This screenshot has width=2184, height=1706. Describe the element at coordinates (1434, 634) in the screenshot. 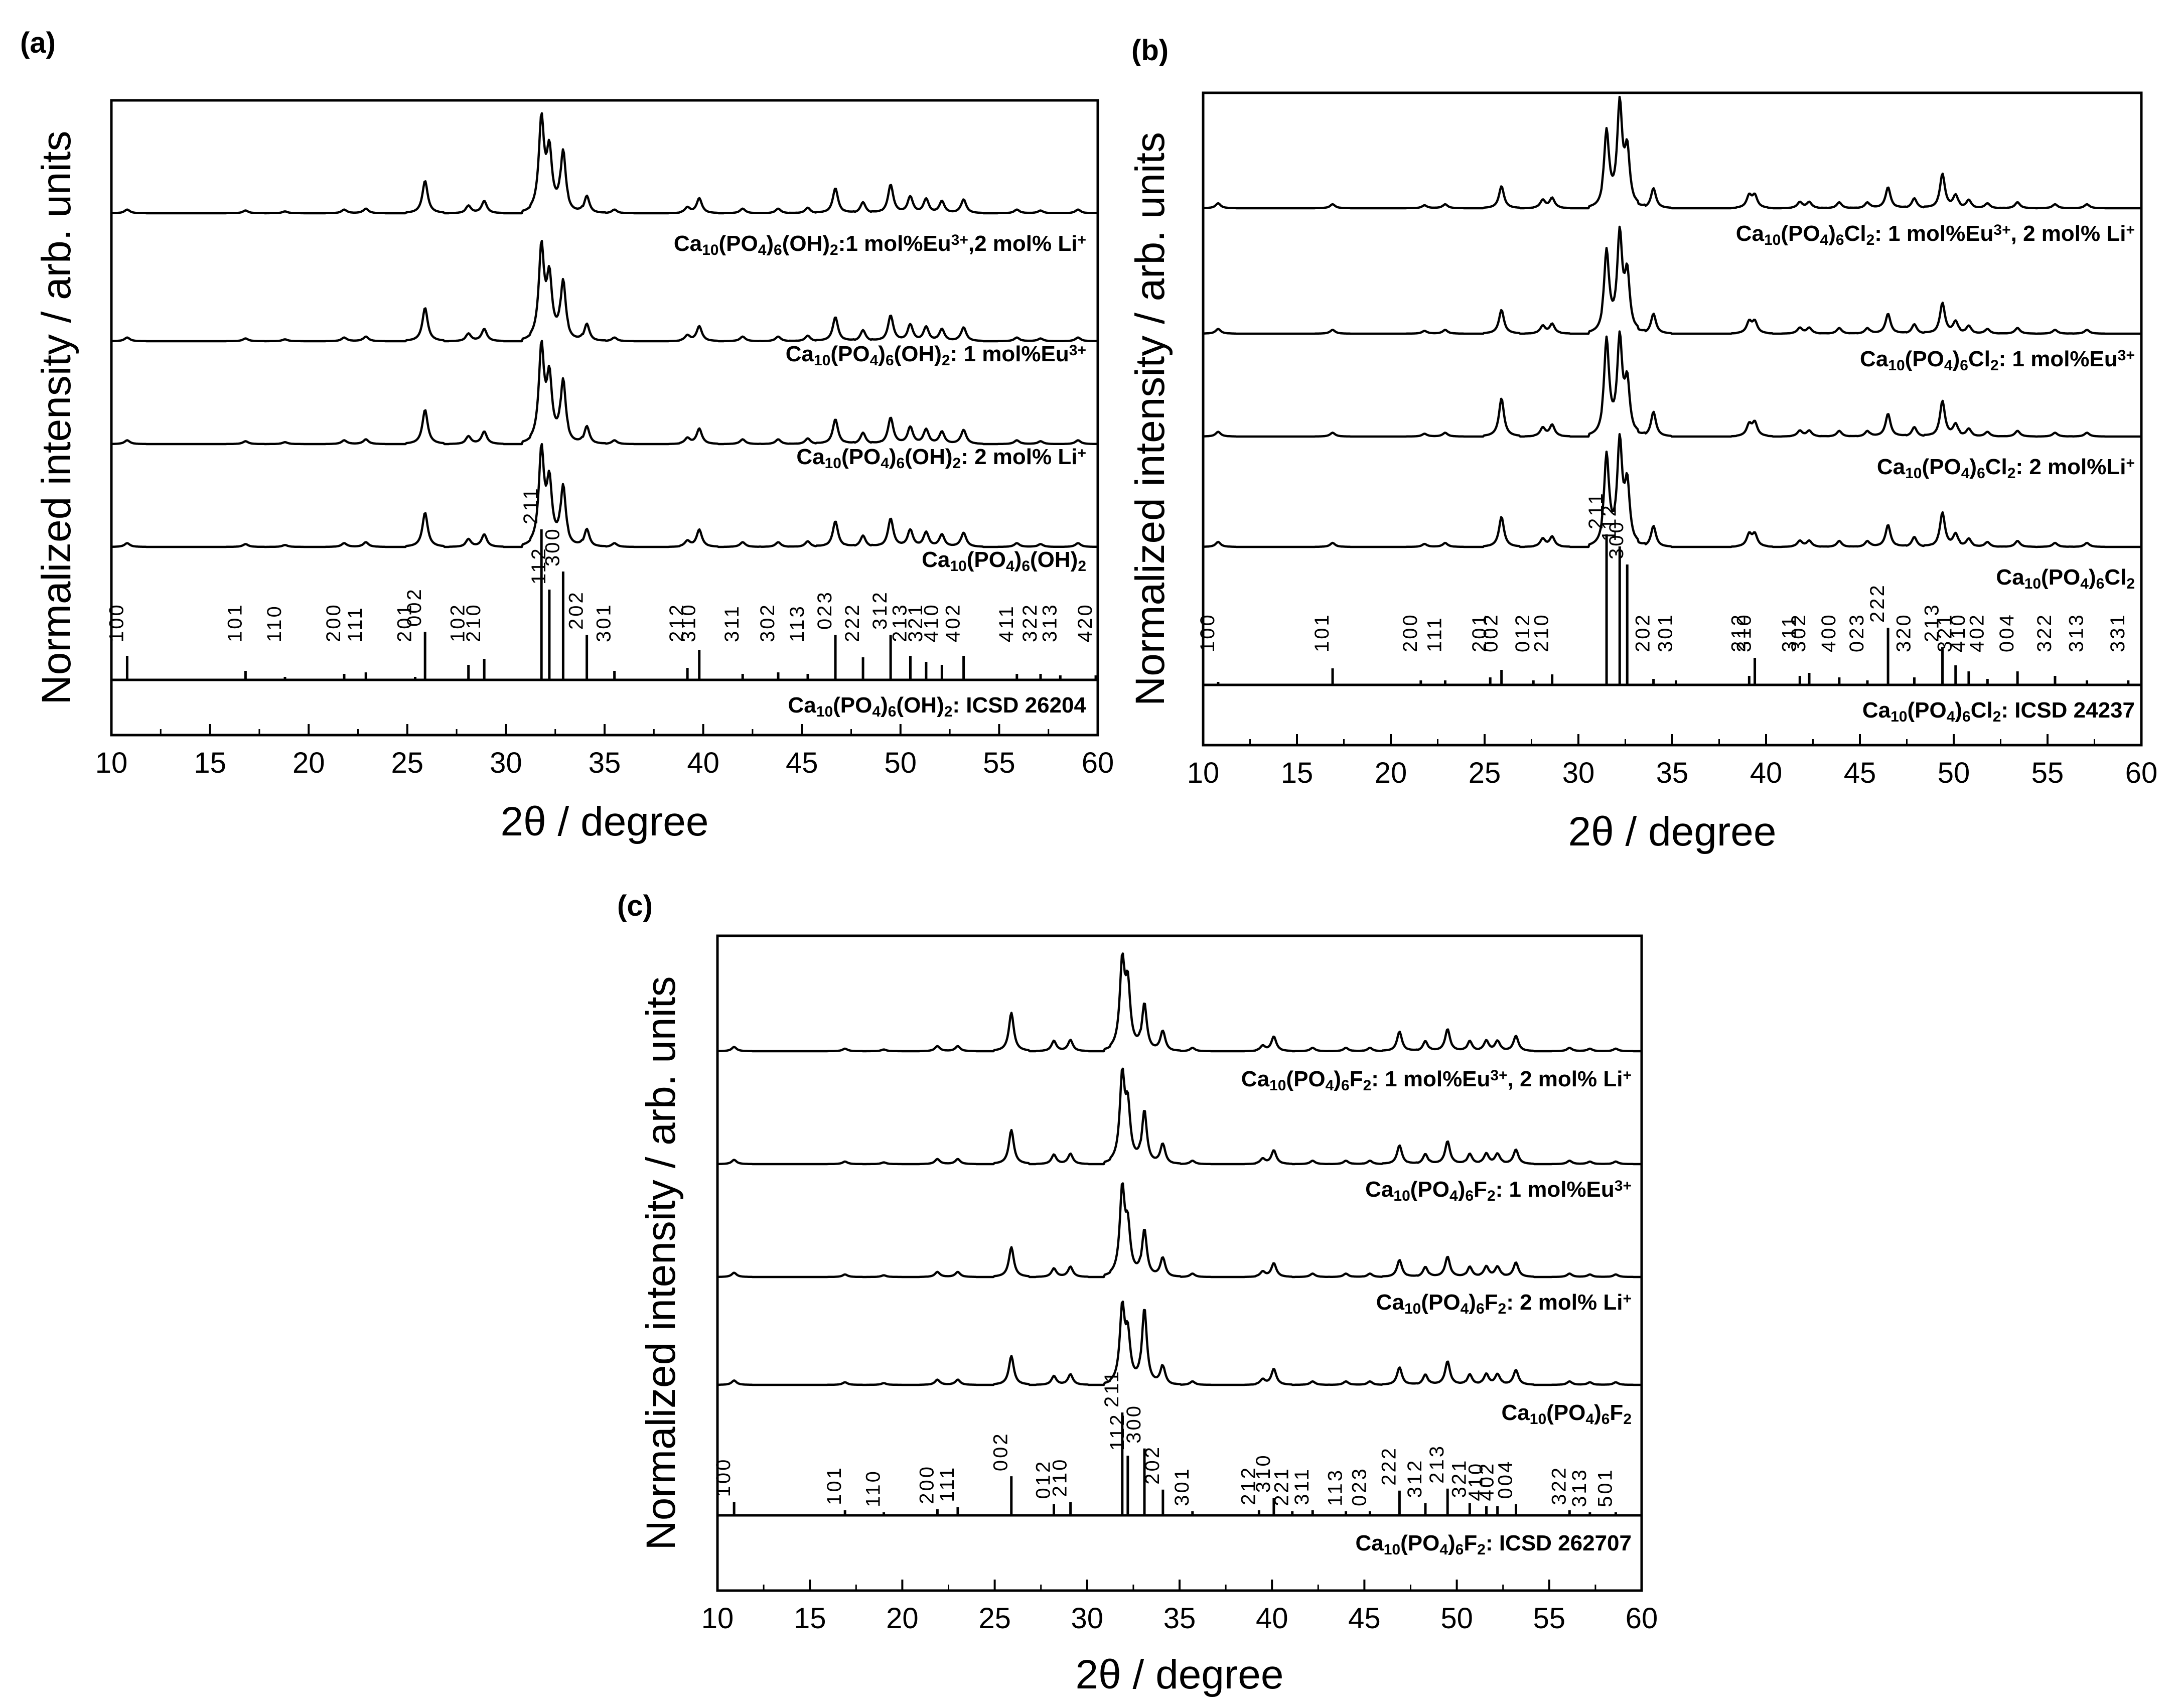

I see `hkl-label: 111` at that location.